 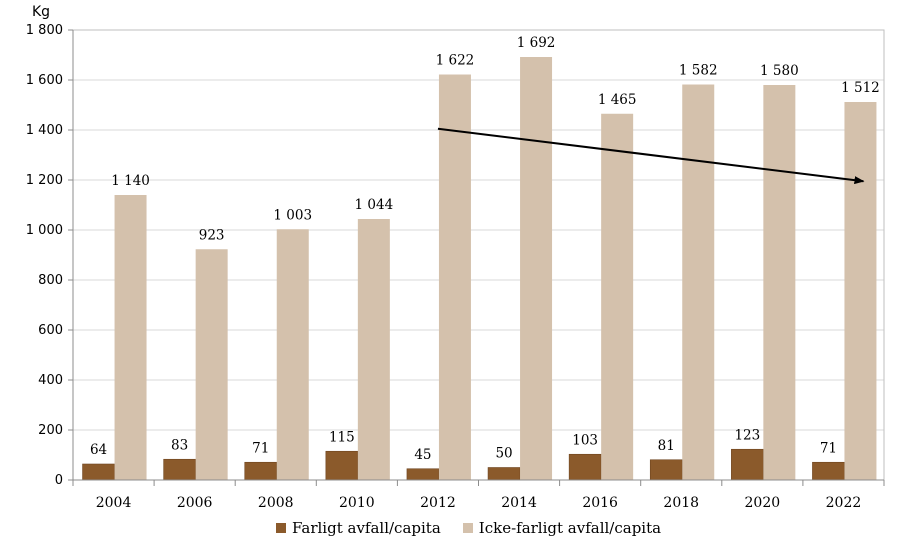 I want to click on y-tick-label: 1 800, so click(x=44, y=30).